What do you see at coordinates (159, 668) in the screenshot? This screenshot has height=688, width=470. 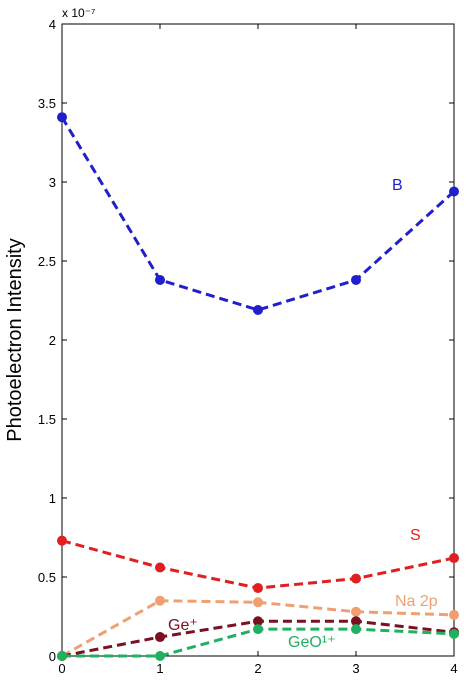 I see `x-tick-label: 1` at bounding box center [159, 668].